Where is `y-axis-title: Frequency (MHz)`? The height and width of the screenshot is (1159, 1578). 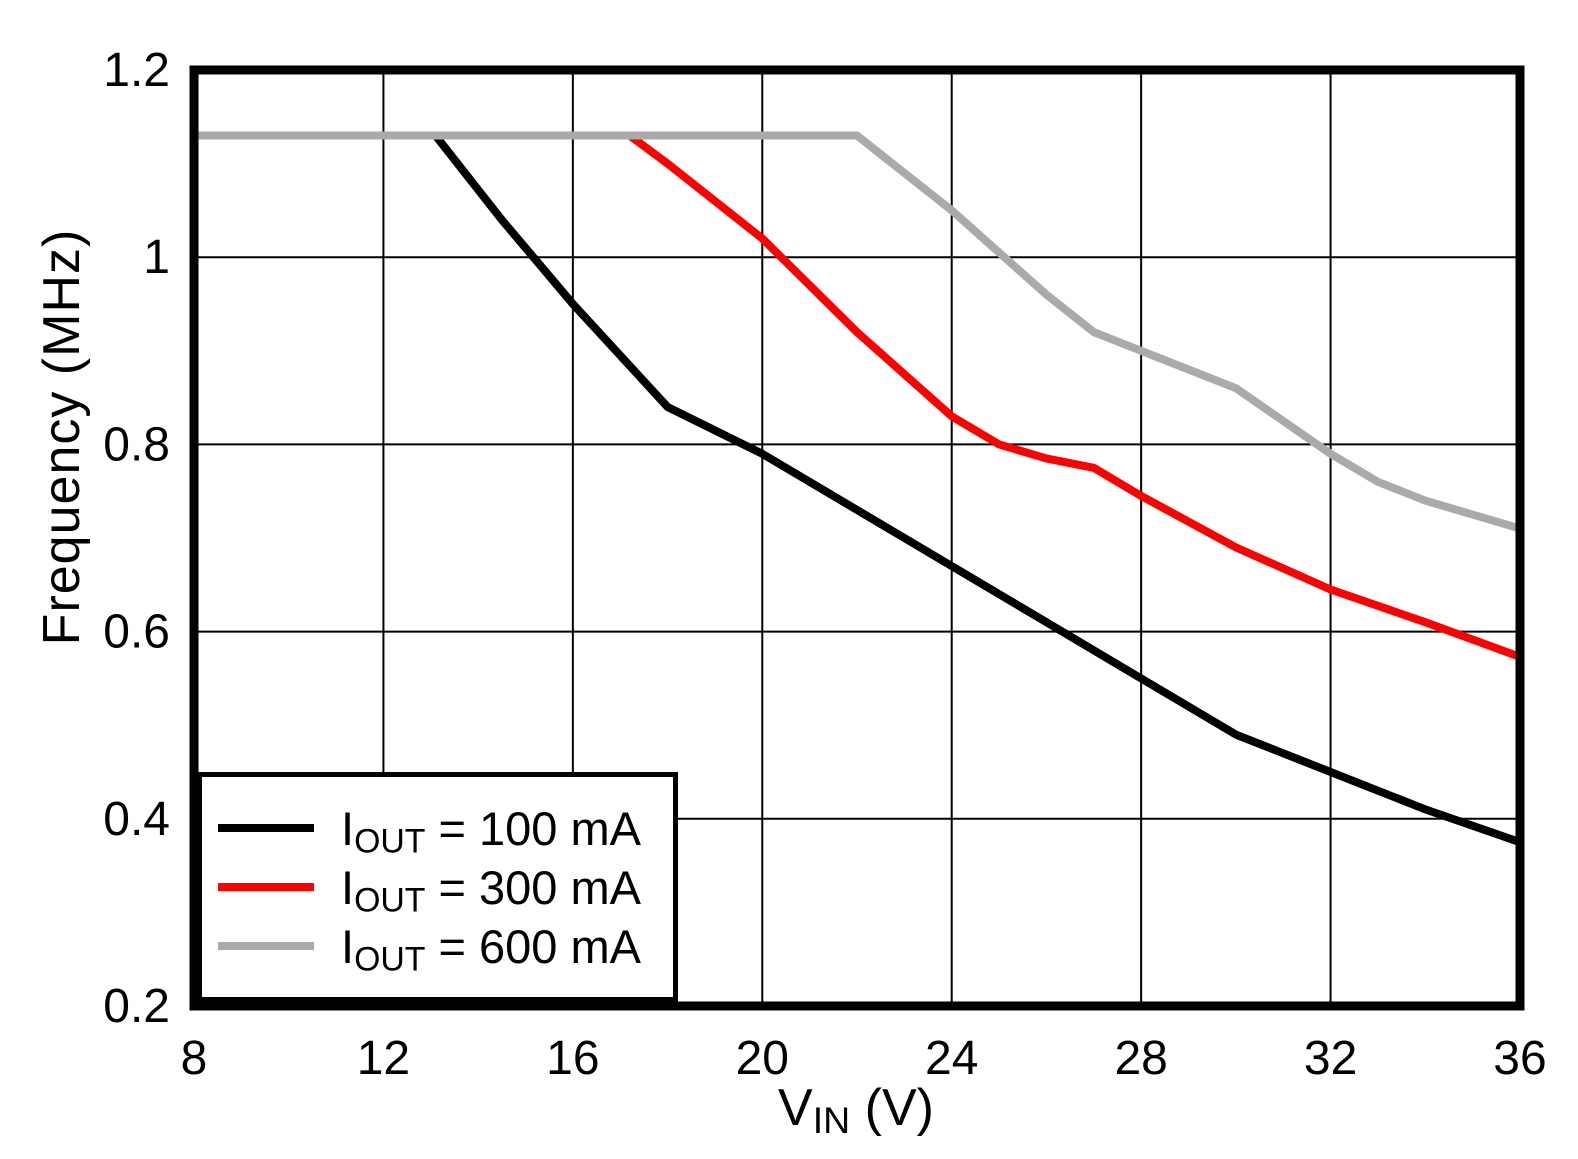
y-axis-title: Frequency (MHz) is located at coordinates (62, 437).